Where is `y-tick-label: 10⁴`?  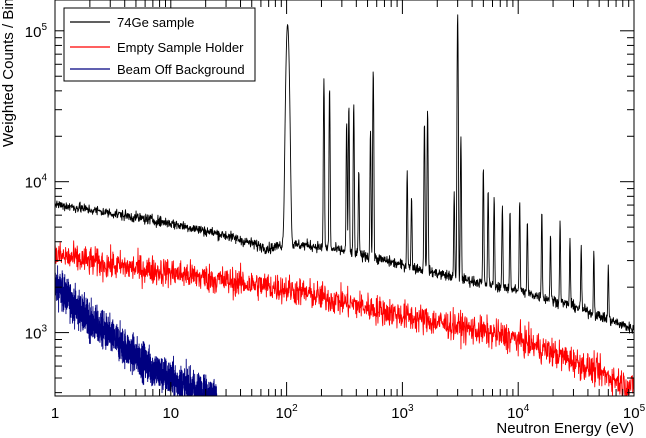 y-tick-label: 10⁴ is located at coordinates (36, 182).